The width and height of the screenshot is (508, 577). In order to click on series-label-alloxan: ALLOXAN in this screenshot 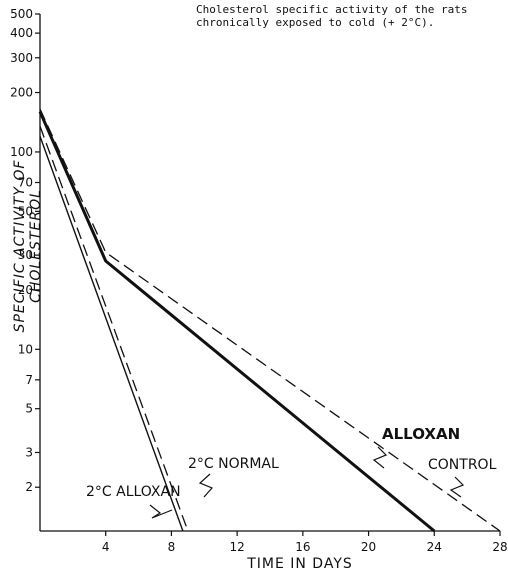, I will do `click(421, 434)`.